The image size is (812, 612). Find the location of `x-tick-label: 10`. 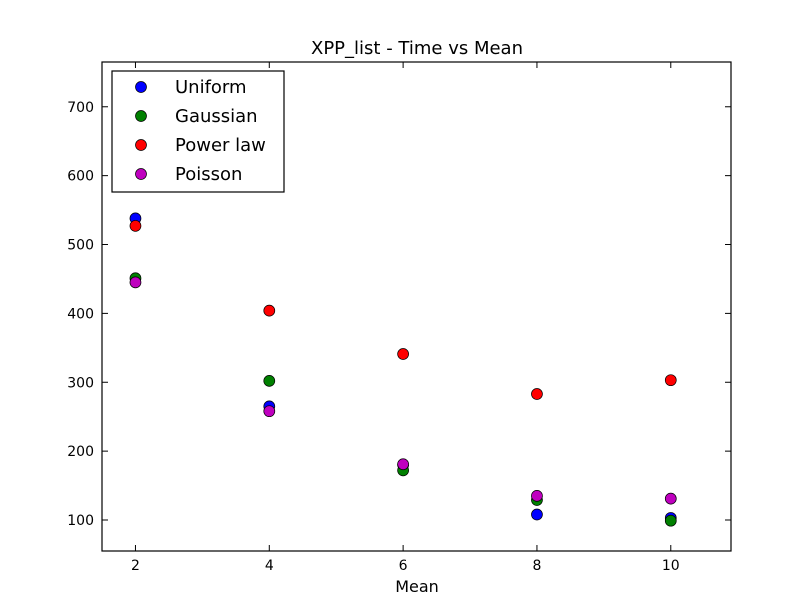

x-tick-label: 10 is located at coordinates (671, 566).